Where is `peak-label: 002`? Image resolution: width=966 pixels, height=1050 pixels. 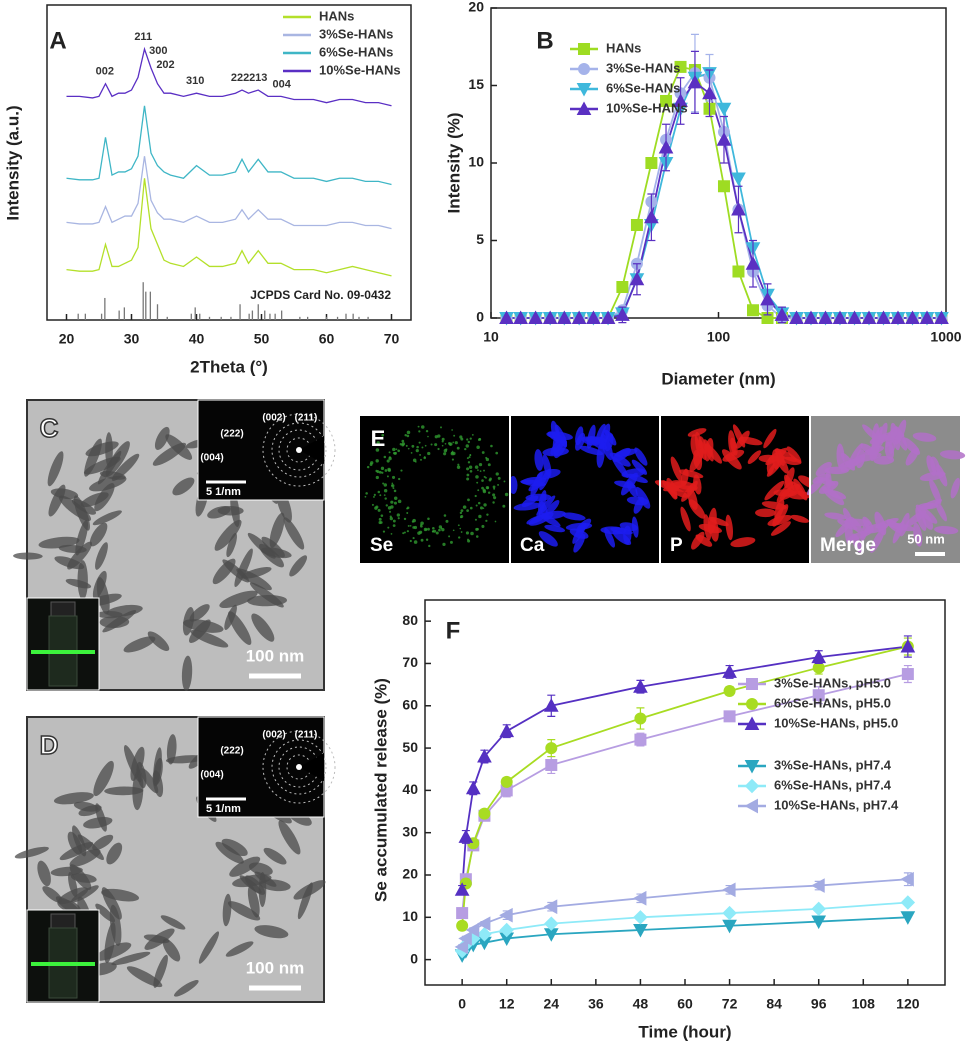
peak-label: 002 is located at coordinates (105, 72).